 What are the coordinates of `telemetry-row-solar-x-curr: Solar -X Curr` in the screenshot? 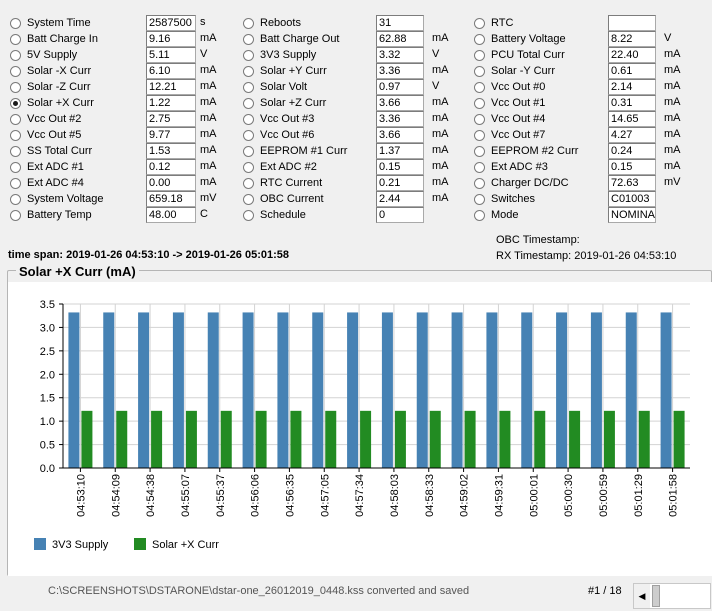 It's located at (78, 72).